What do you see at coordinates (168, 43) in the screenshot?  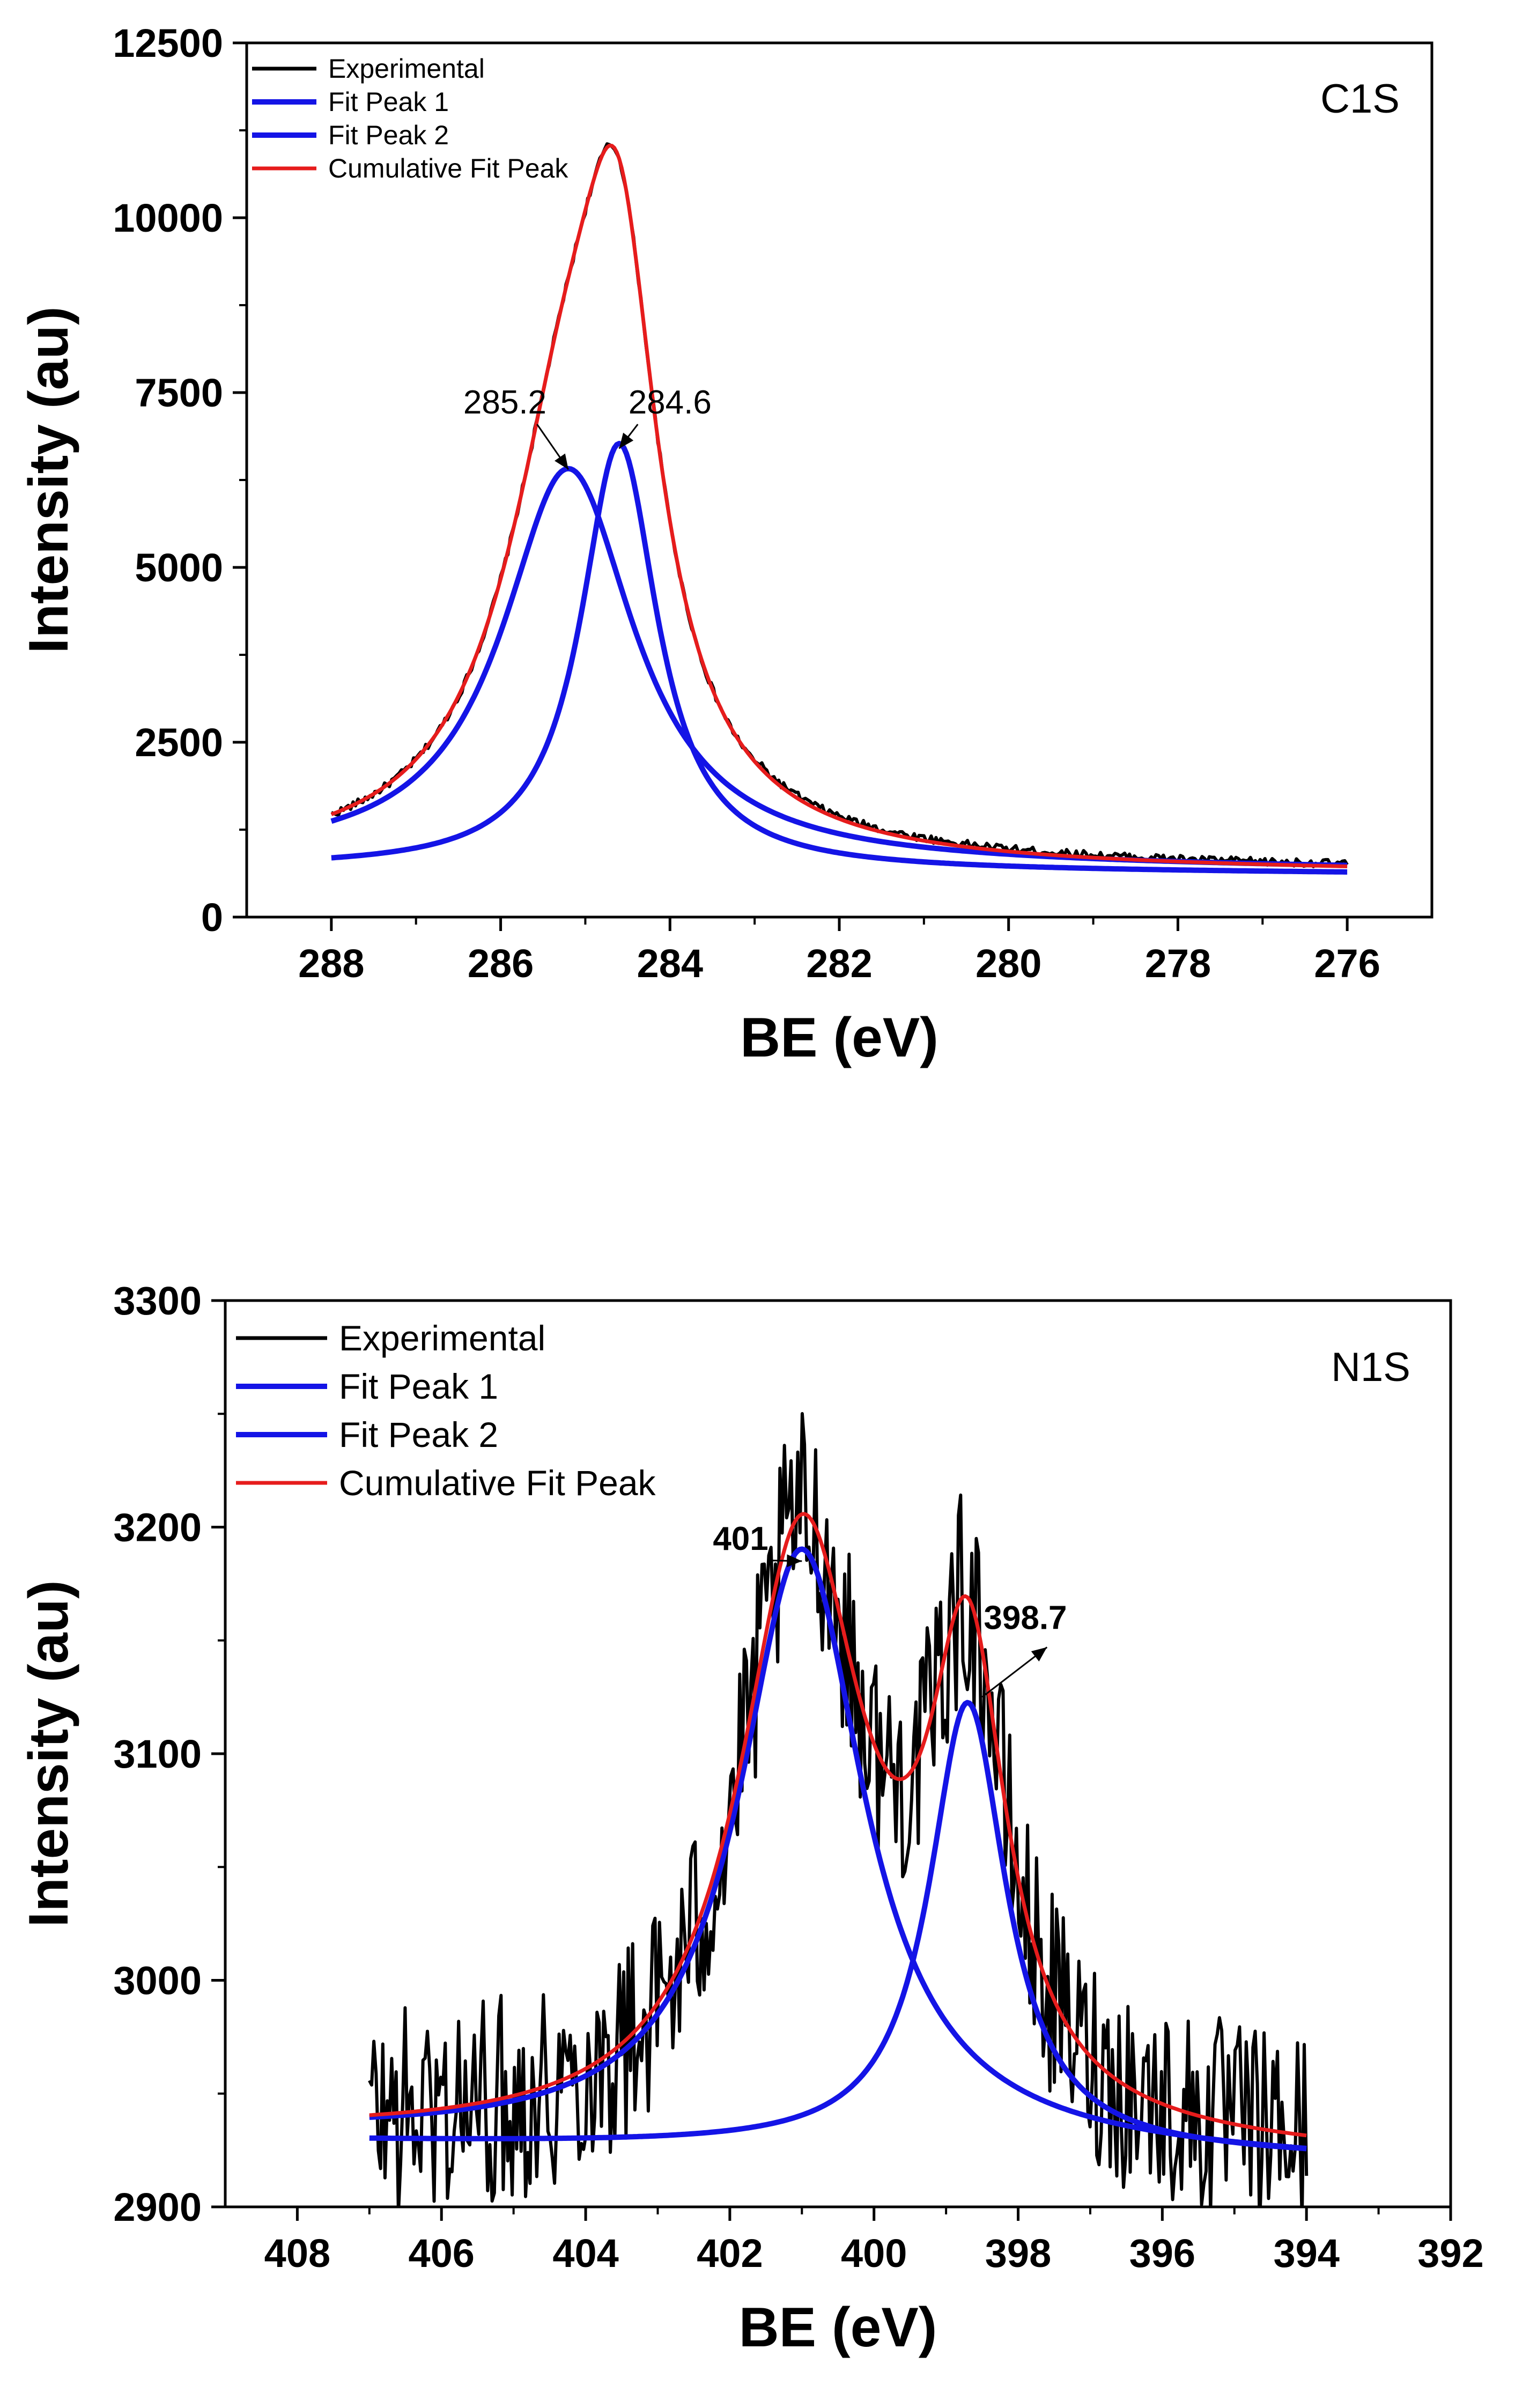 I see `y-tick-label: 12500` at bounding box center [168, 43].